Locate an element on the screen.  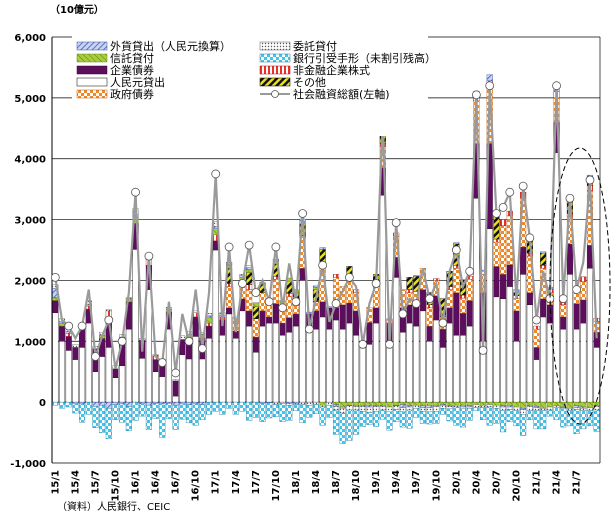
legend-label-corp: 企業債券 is located at coordinates (132, 70).